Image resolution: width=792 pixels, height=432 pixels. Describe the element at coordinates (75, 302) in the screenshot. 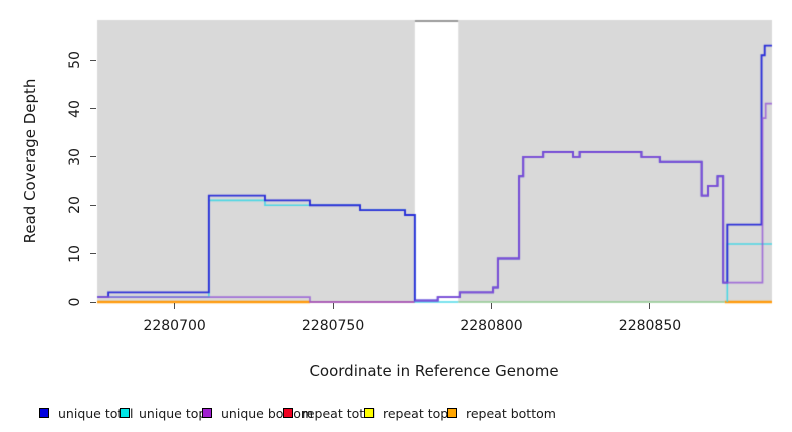

I see `y-tick-label: 0` at that location.